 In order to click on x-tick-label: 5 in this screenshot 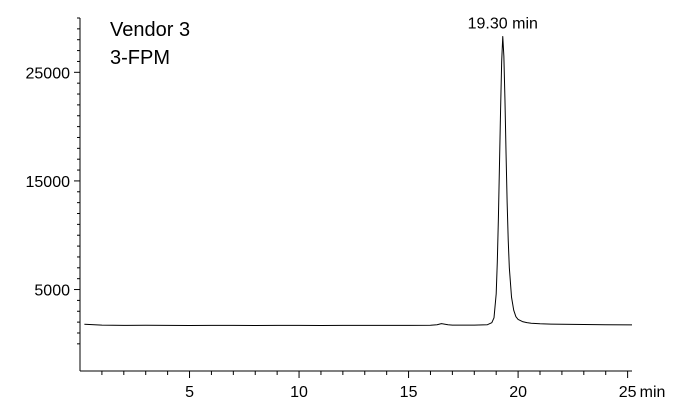, I will do `click(189, 392)`.